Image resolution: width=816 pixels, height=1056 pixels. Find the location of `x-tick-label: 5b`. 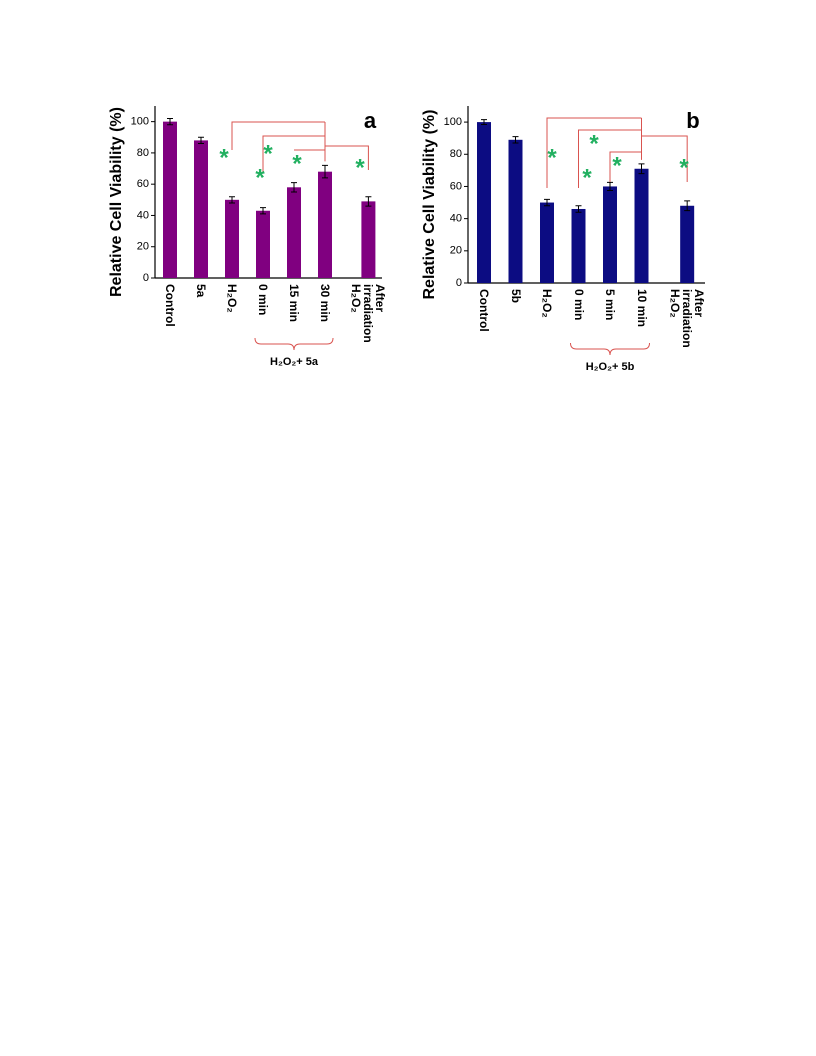

x-tick-label: 5b is located at coordinates (515, 296).